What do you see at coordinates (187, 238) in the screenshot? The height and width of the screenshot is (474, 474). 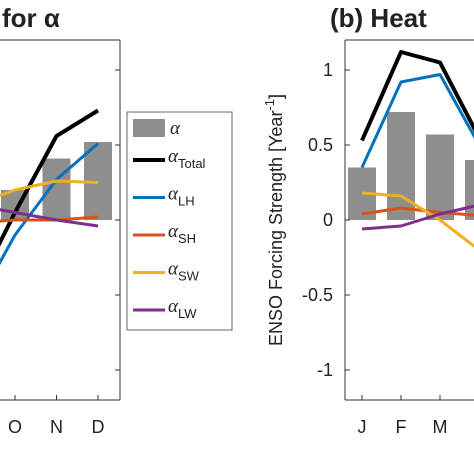 I see `legend-subscript: SH` at bounding box center [187, 238].